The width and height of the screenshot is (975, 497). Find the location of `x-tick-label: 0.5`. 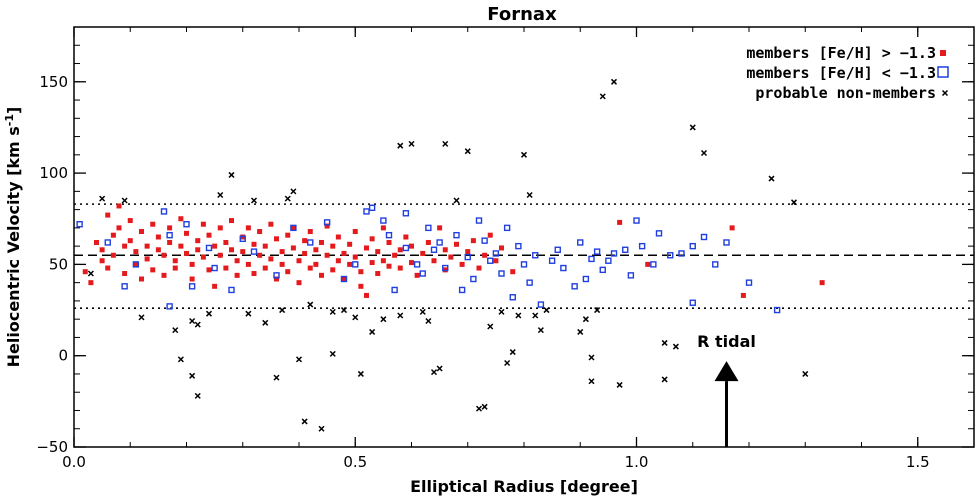

x-tick-label: 0.5 is located at coordinates (355, 462).